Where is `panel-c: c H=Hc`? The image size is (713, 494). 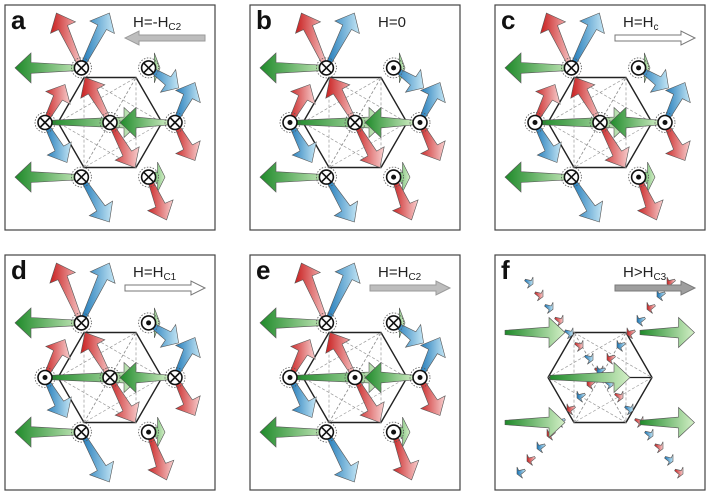
panel-c: c H=Hc is located at coordinates (600, 117).